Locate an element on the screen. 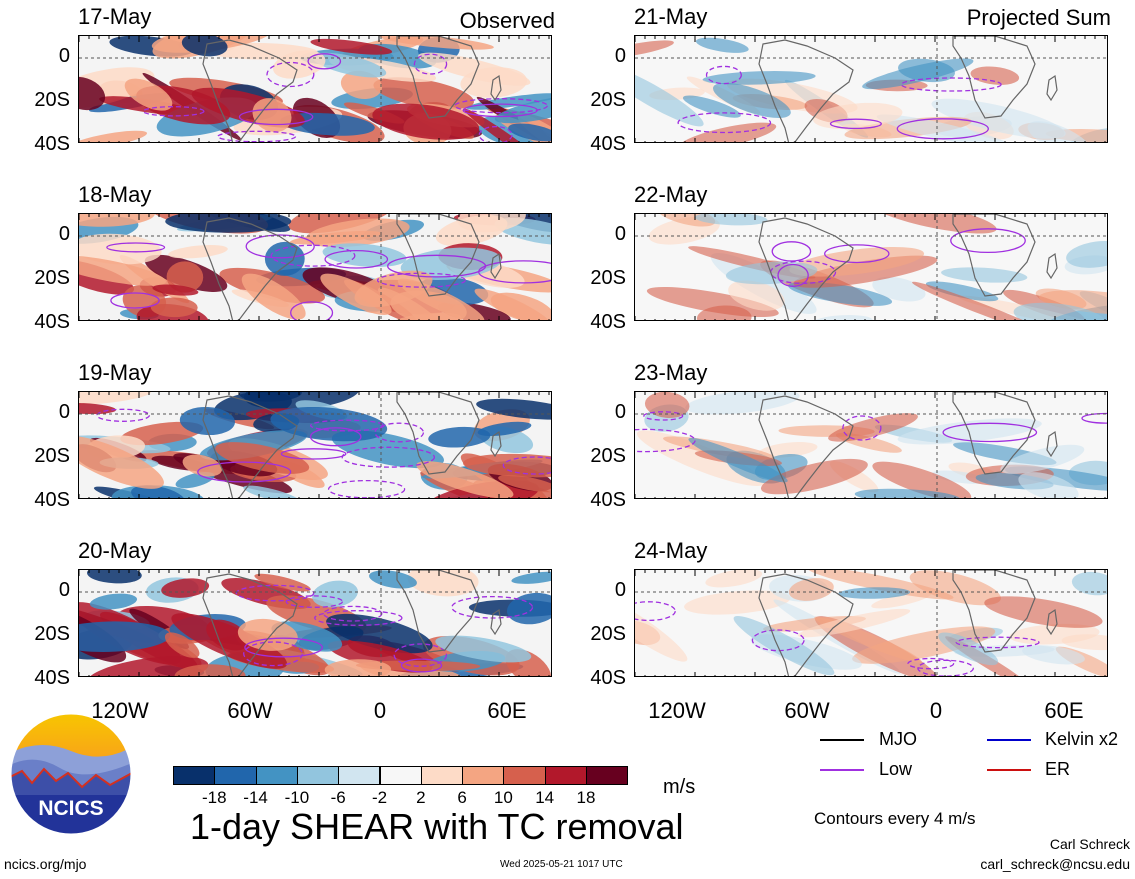  lon-tick-0-right: 0 is located at coordinates (936, 710).